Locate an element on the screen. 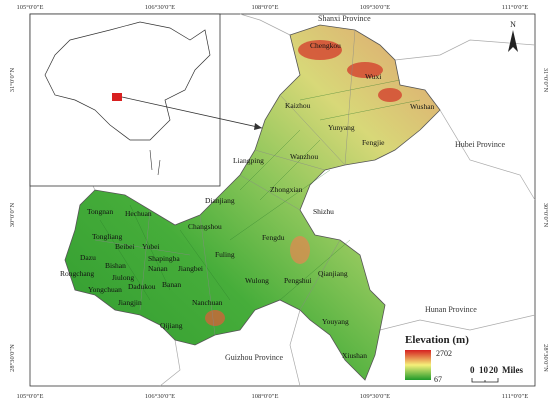 The image size is (550, 404). legend-title: Elevation (m) is located at coordinates (437, 340).